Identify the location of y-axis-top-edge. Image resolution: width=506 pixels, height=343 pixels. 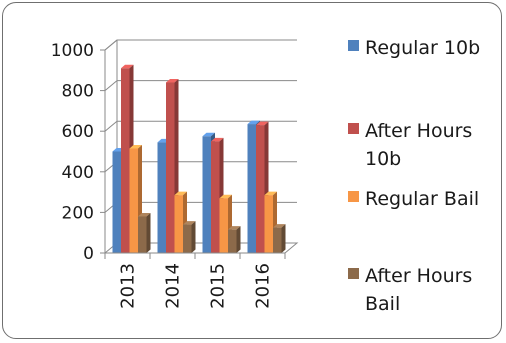
(111, 45).